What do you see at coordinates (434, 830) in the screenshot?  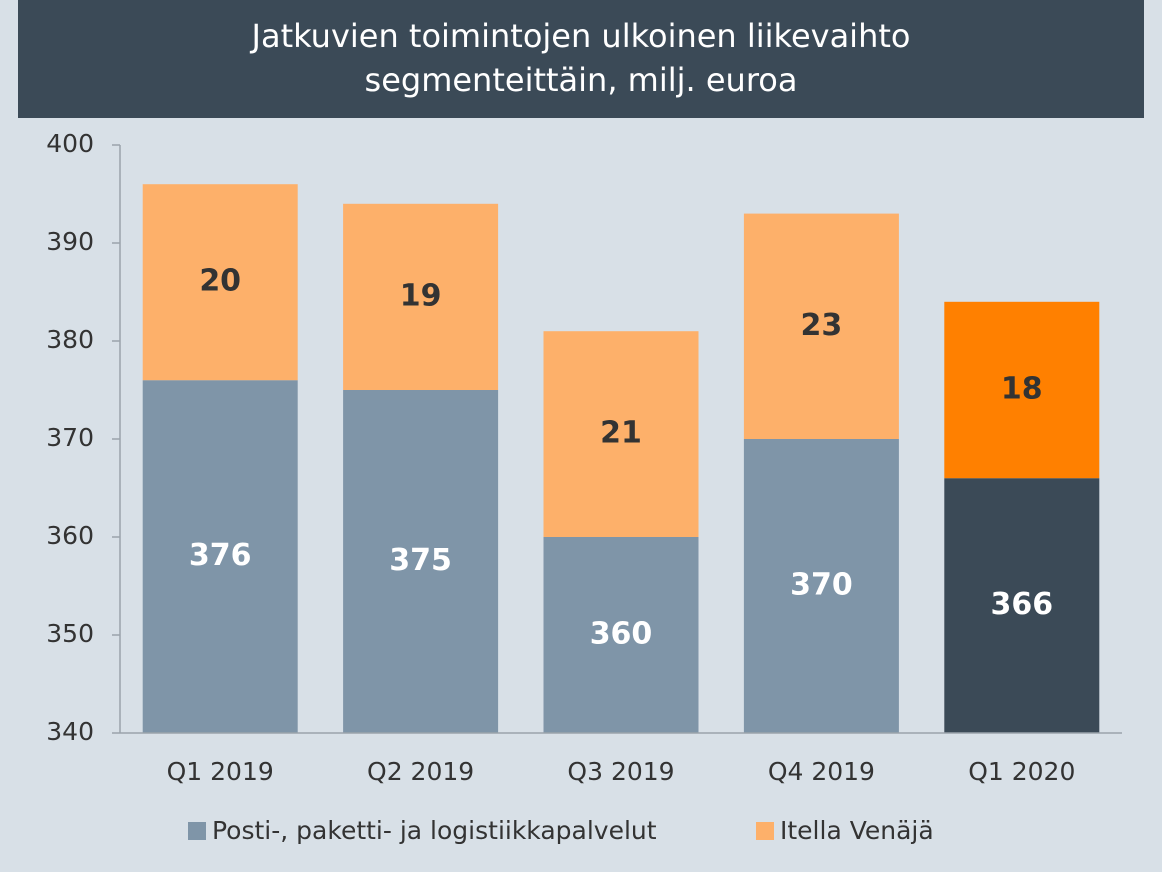 I see `legend-label: Posti-, paketti- ja logistiikkapalvelut` at bounding box center [434, 830].